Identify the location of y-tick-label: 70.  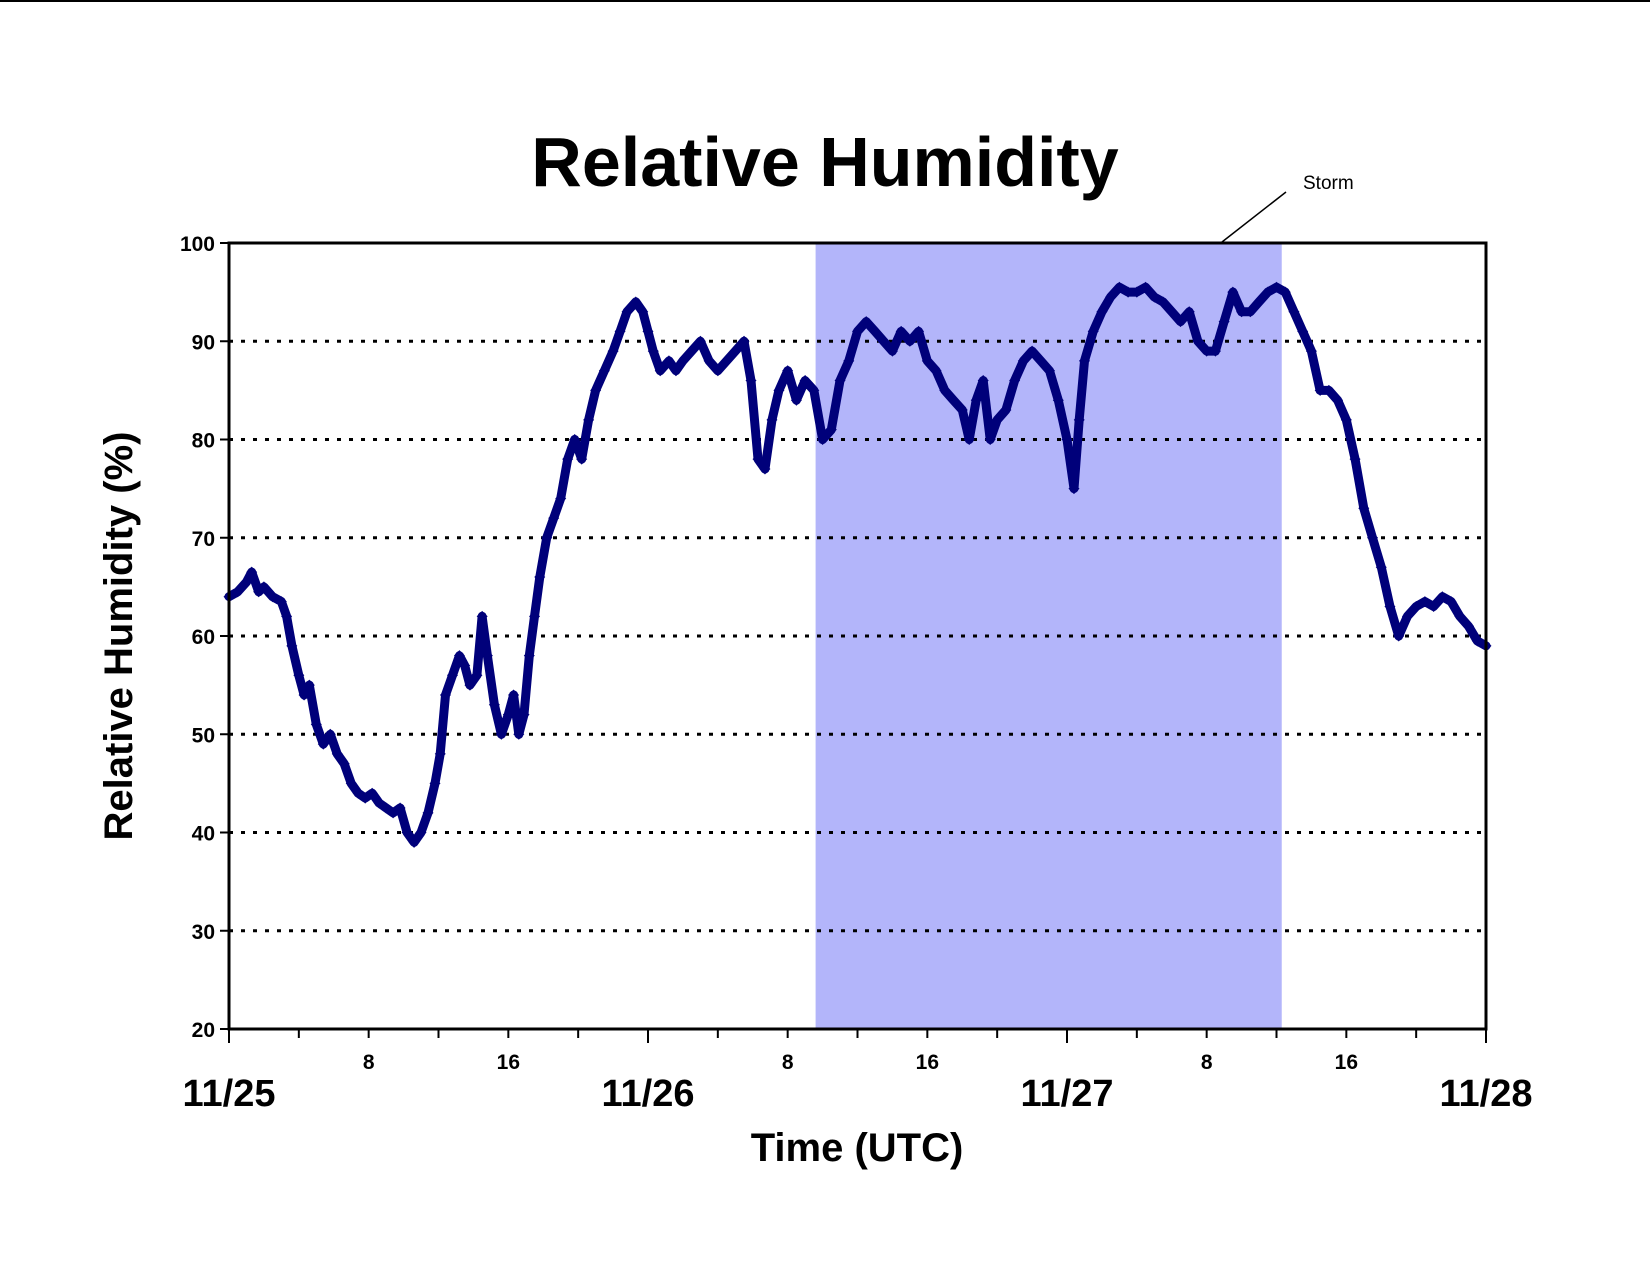
(203, 539).